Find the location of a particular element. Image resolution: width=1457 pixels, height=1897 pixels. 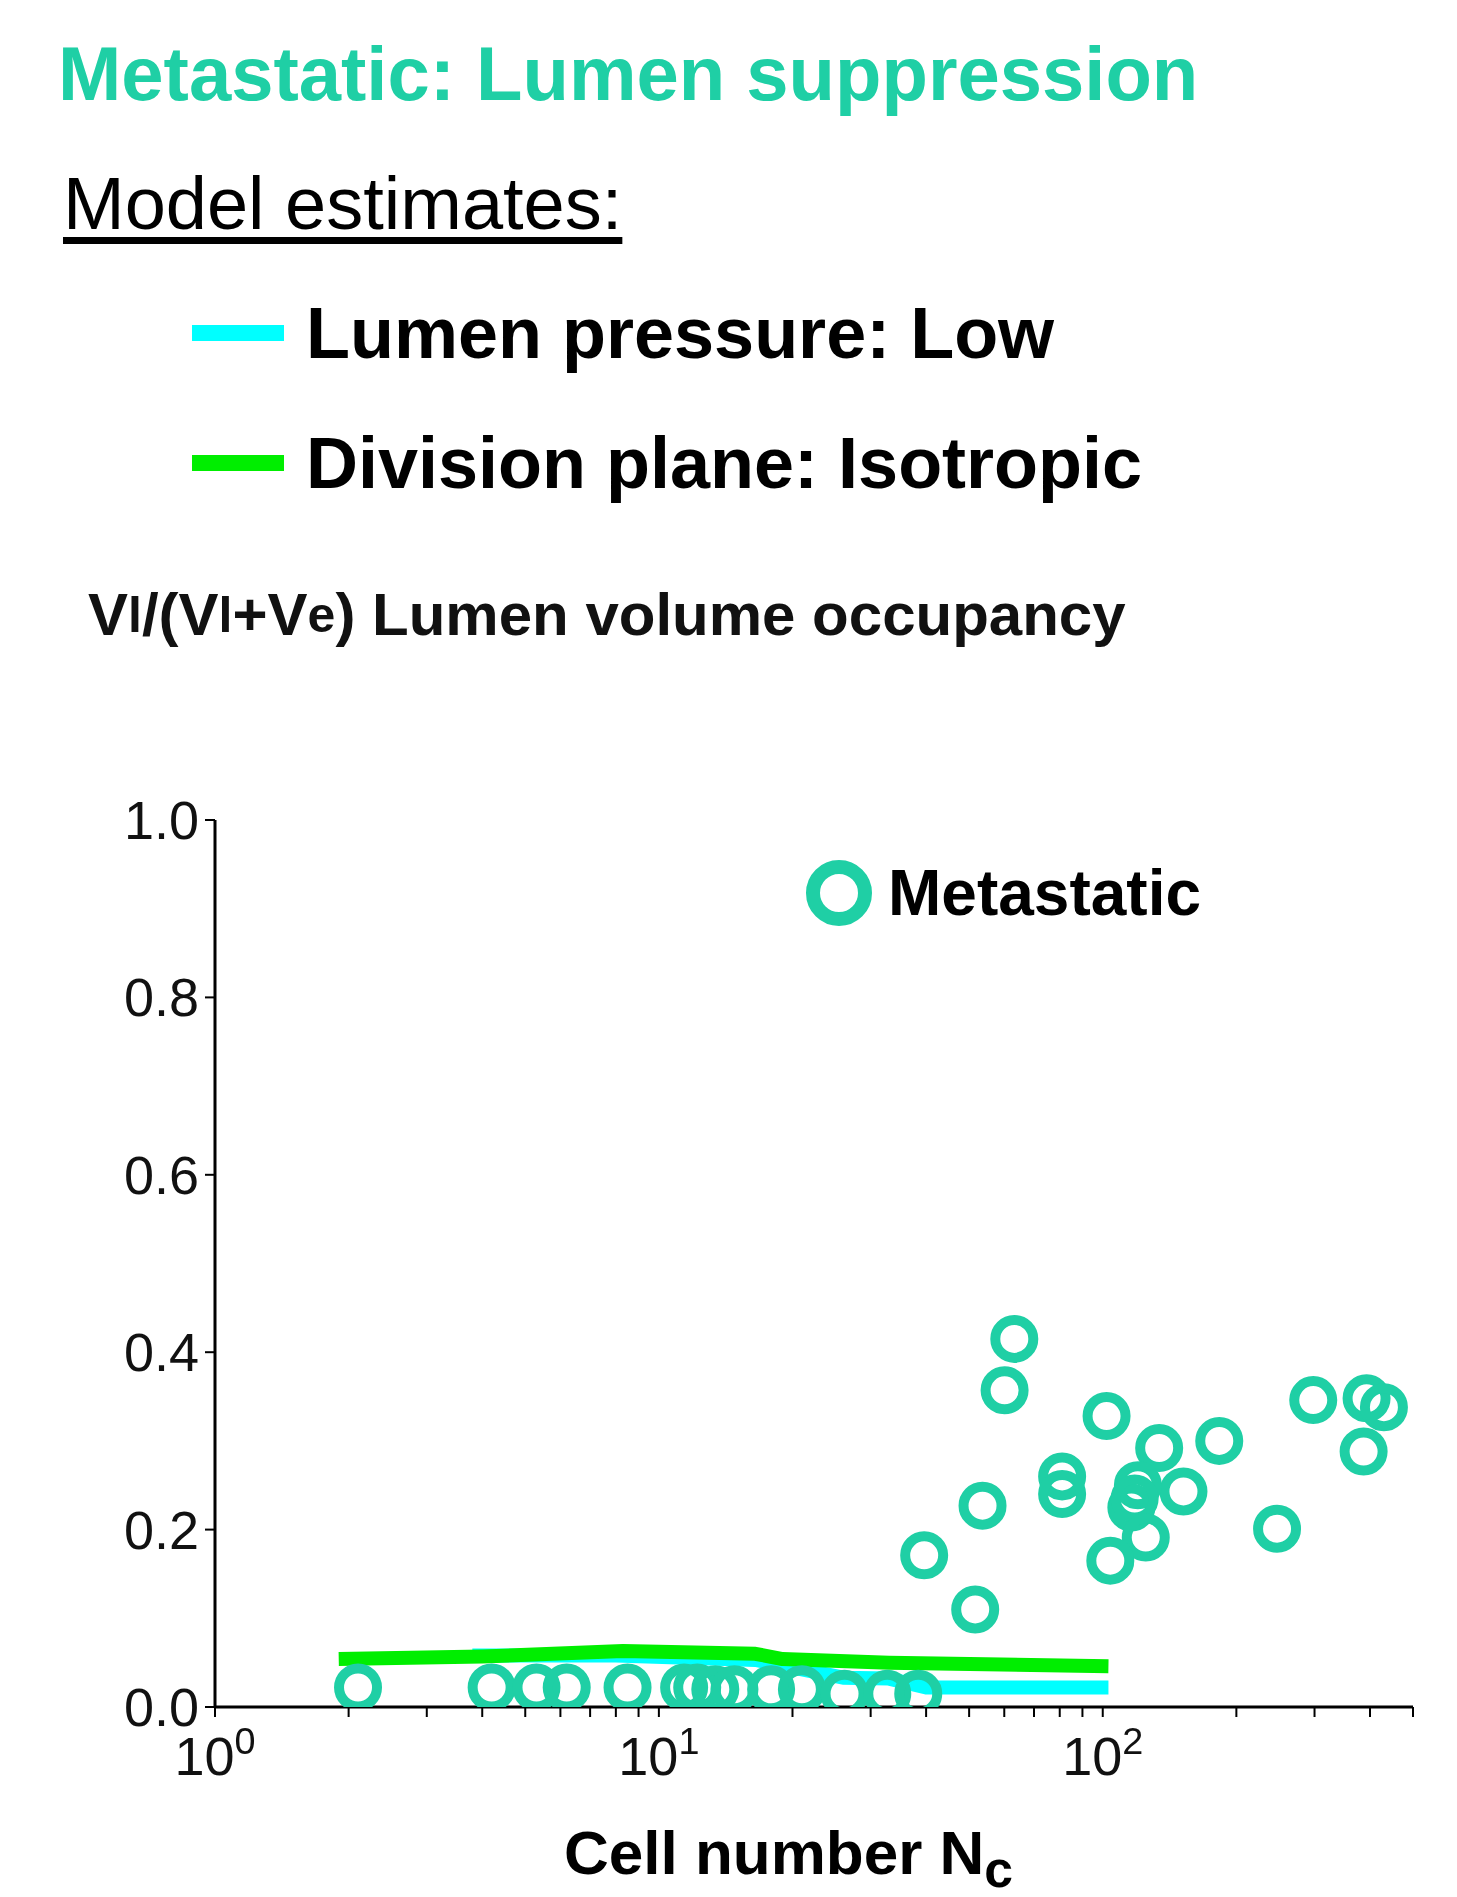

y-tick-label: 0.4 is located at coordinates (161, 1352).